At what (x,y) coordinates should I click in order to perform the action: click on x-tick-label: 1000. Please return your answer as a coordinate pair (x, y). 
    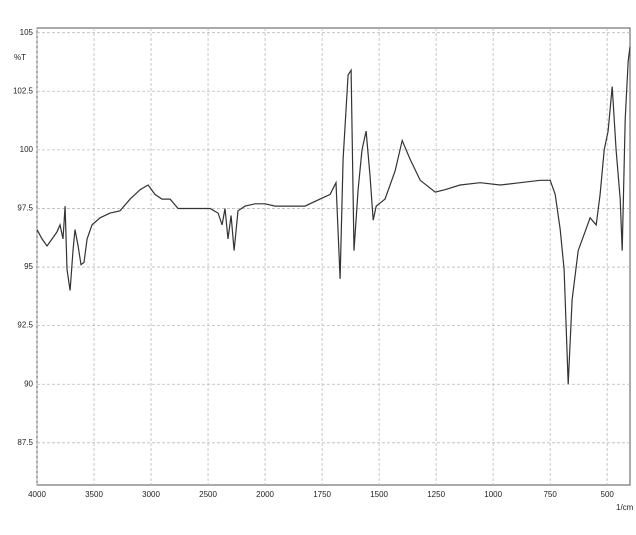
    Looking at the image, I should click on (493, 494).